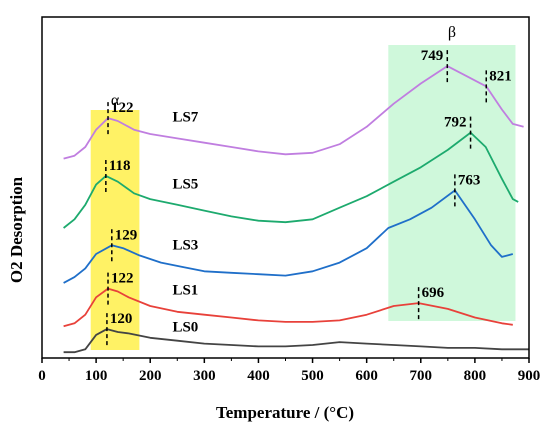 Image resolution: width=550 pixels, height=434 pixels. Describe the element at coordinates (312, 376) in the screenshot. I see `x-tick-label-500: 500` at that location.